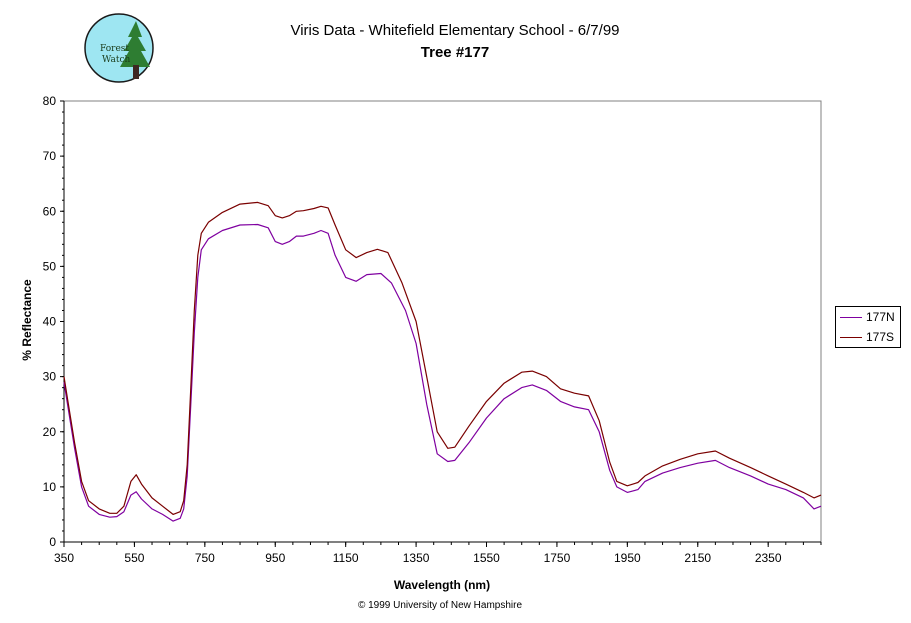 This screenshot has height=623, width=911. Describe the element at coordinates (50, 487) in the screenshot. I see `y-tick-label: 10` at that location.